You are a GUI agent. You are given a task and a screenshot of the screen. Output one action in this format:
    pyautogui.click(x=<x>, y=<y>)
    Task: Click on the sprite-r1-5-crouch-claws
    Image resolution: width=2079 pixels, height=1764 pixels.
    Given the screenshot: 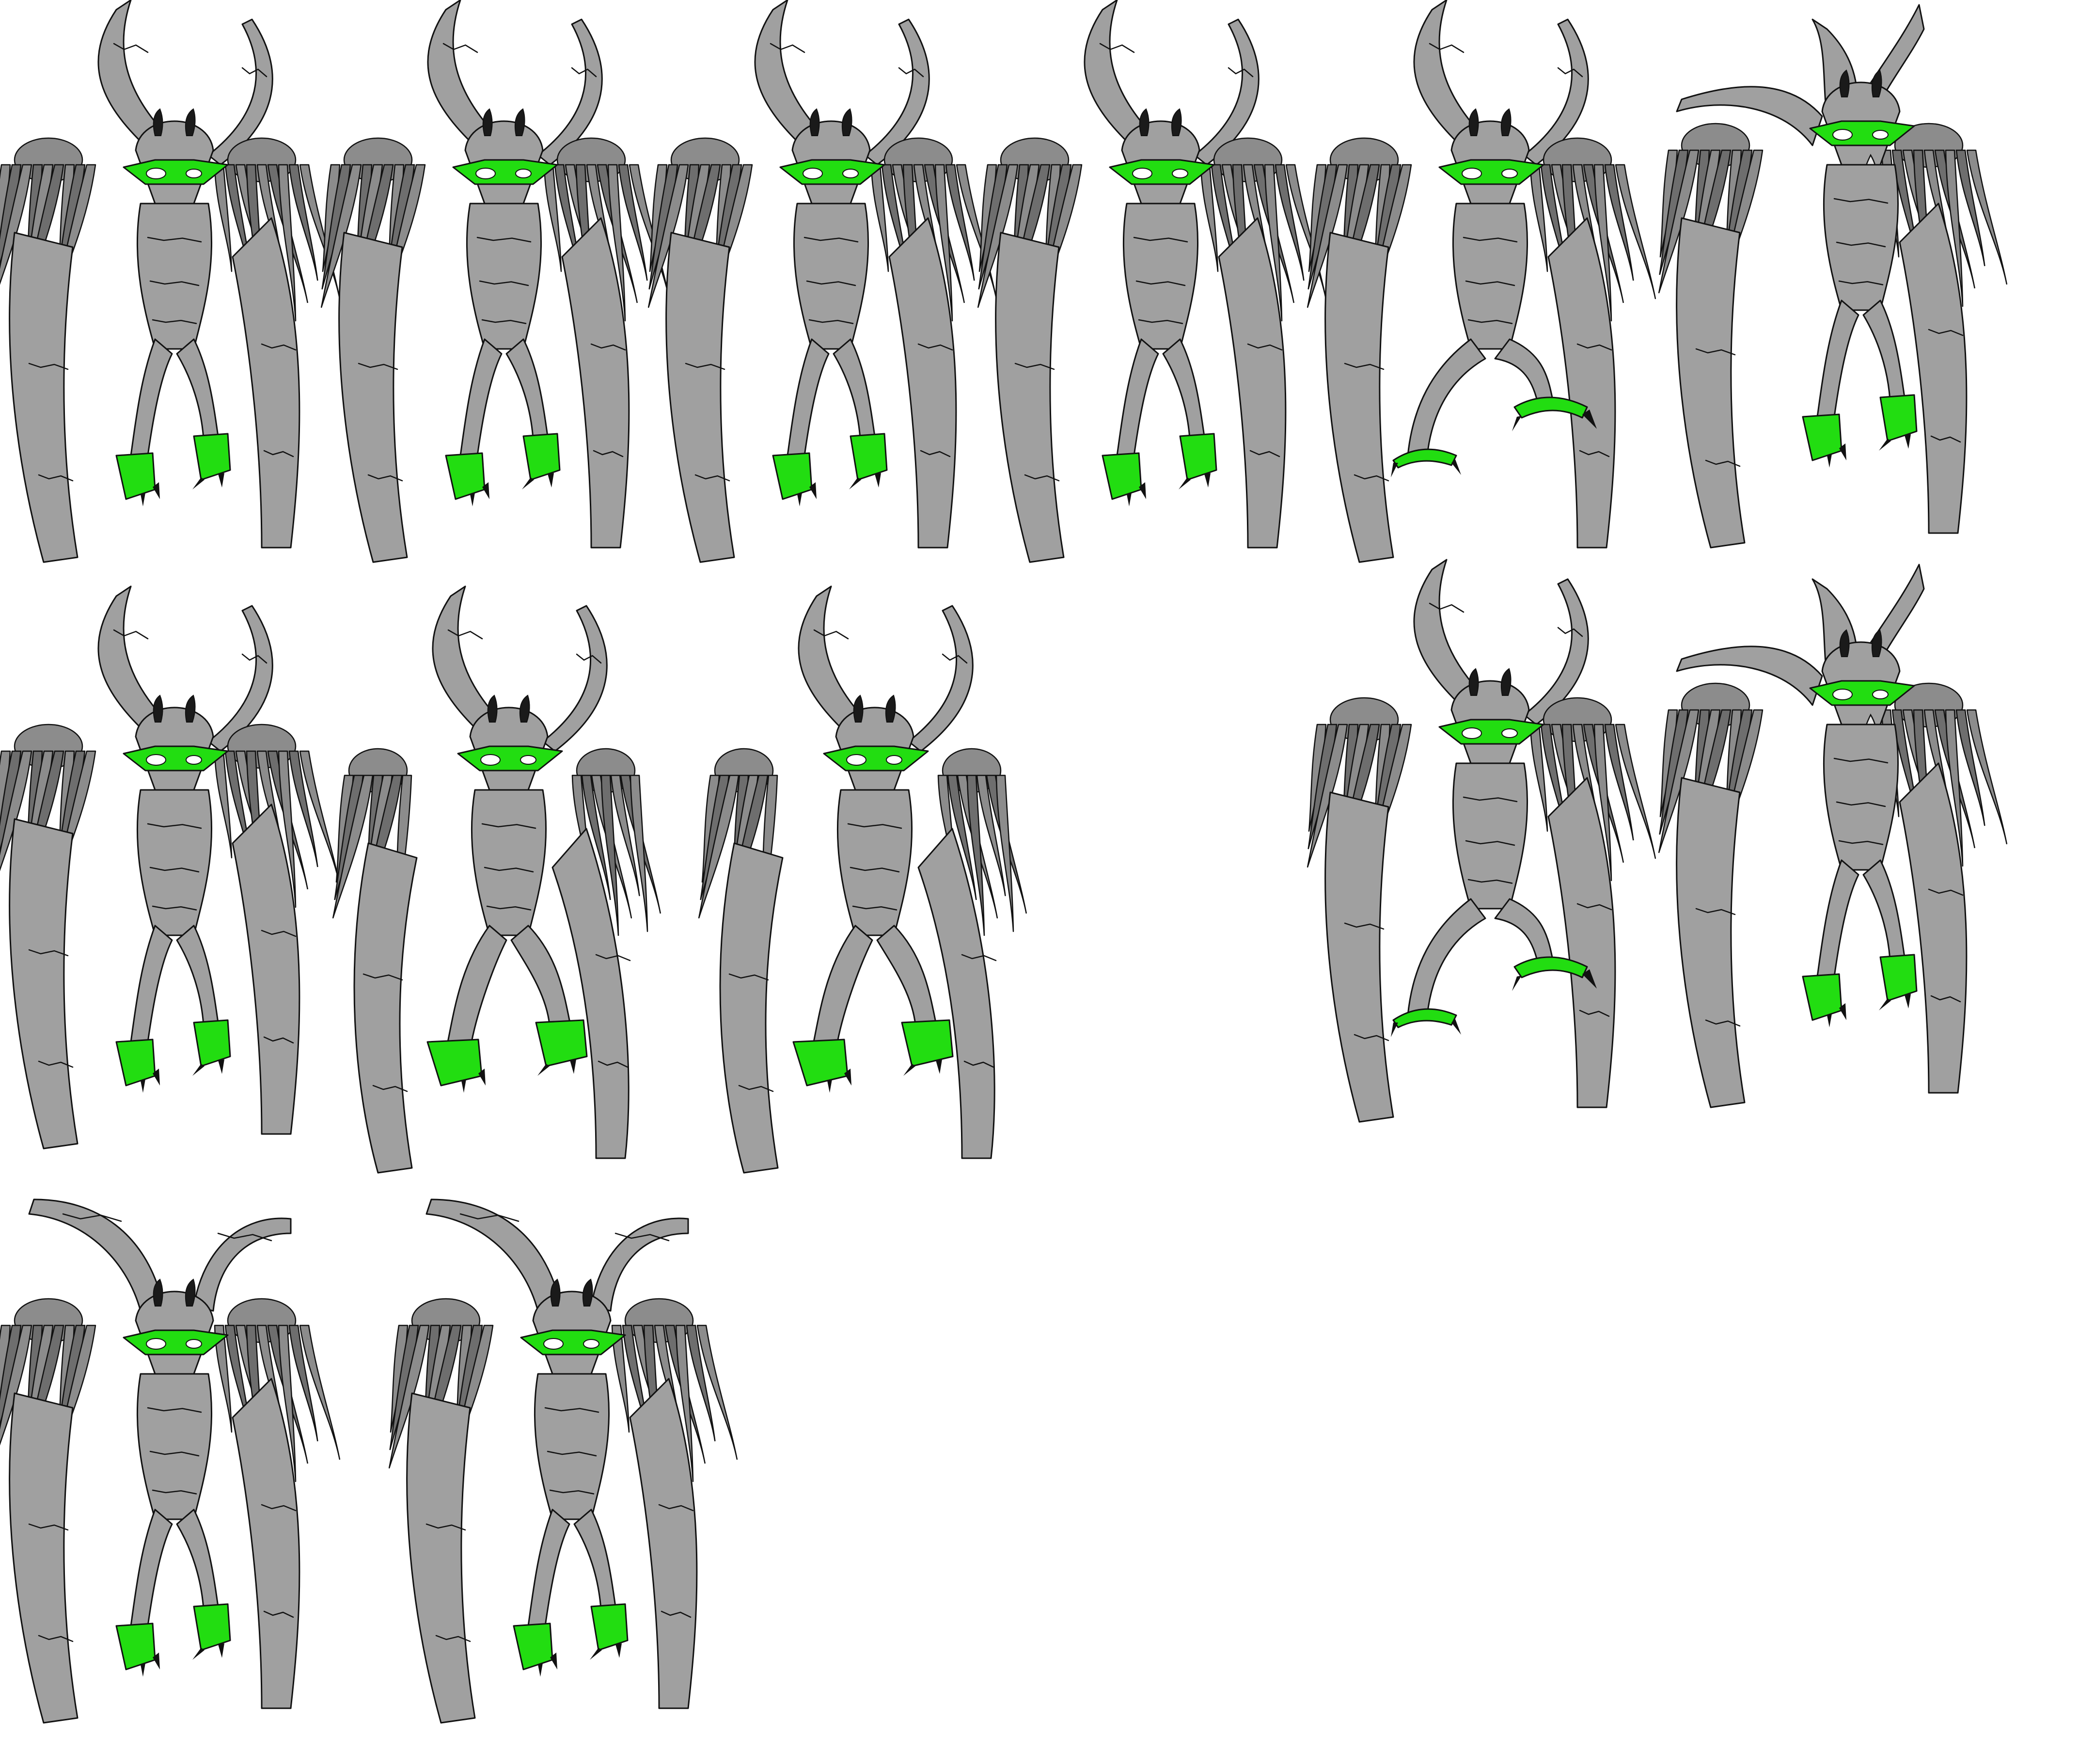 What is the action you would take?
    pyautogui.click(x=1482, y=301)
    